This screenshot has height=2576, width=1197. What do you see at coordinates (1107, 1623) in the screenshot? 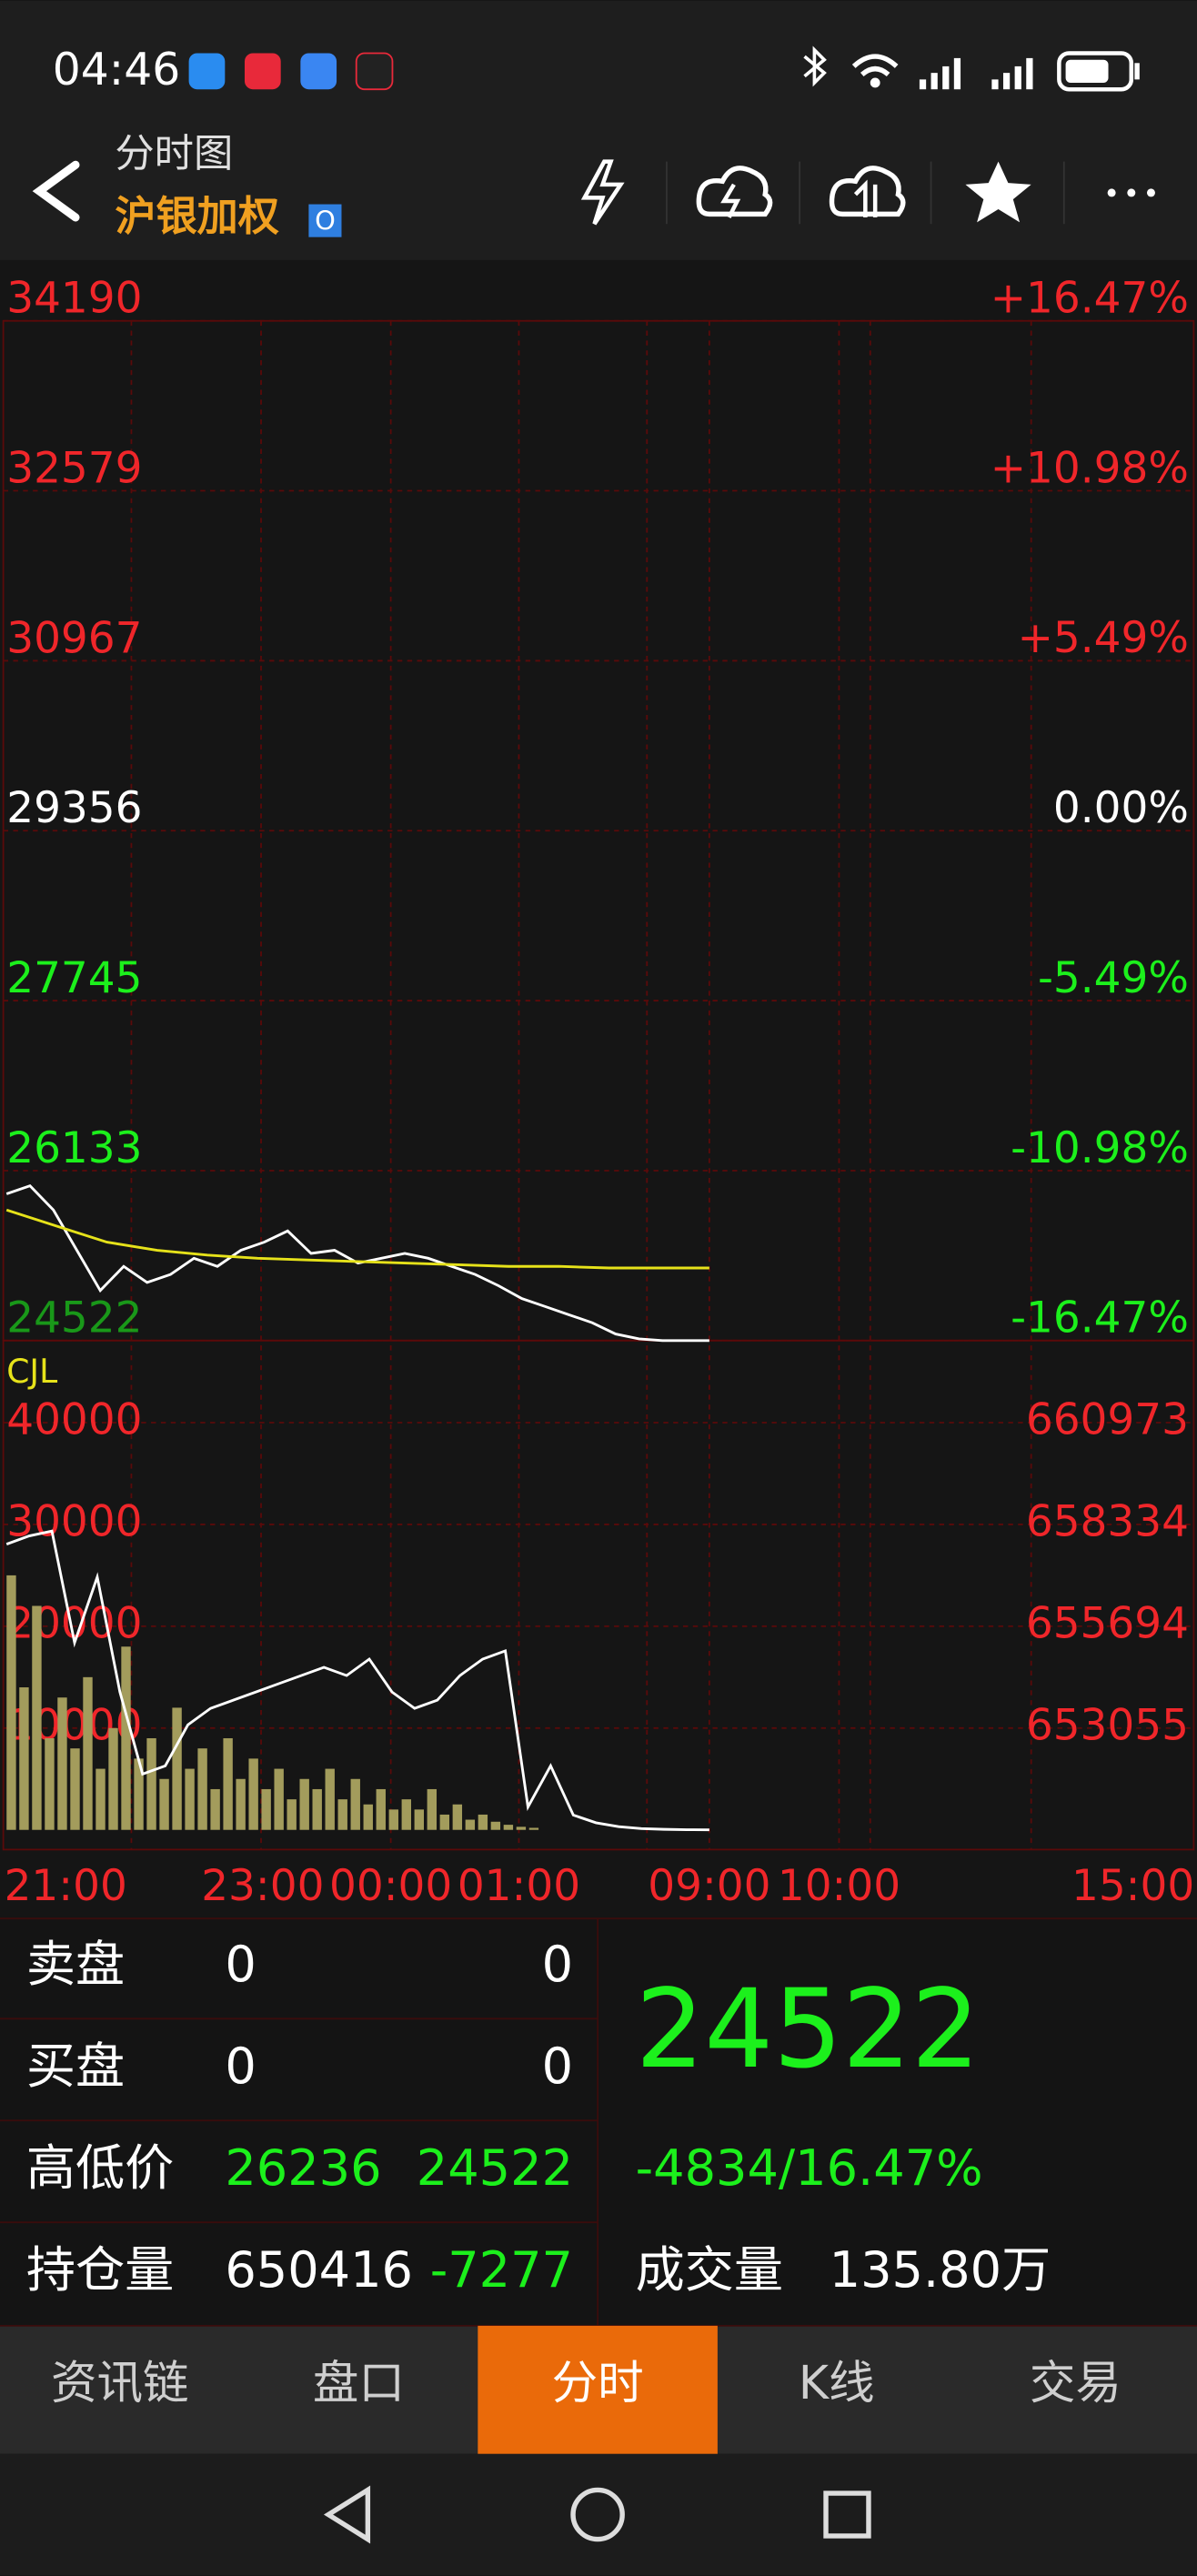
I see `y2-tick-label: 655694` at bounding box center [1107, 1623].